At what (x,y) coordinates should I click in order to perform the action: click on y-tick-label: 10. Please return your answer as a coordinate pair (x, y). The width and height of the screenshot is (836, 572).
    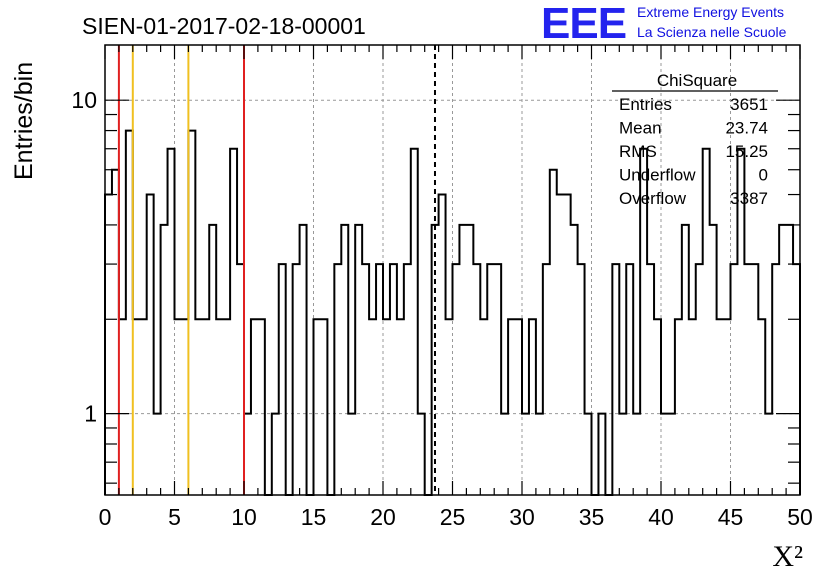
    Looking at the image, I should click on (84, 100).